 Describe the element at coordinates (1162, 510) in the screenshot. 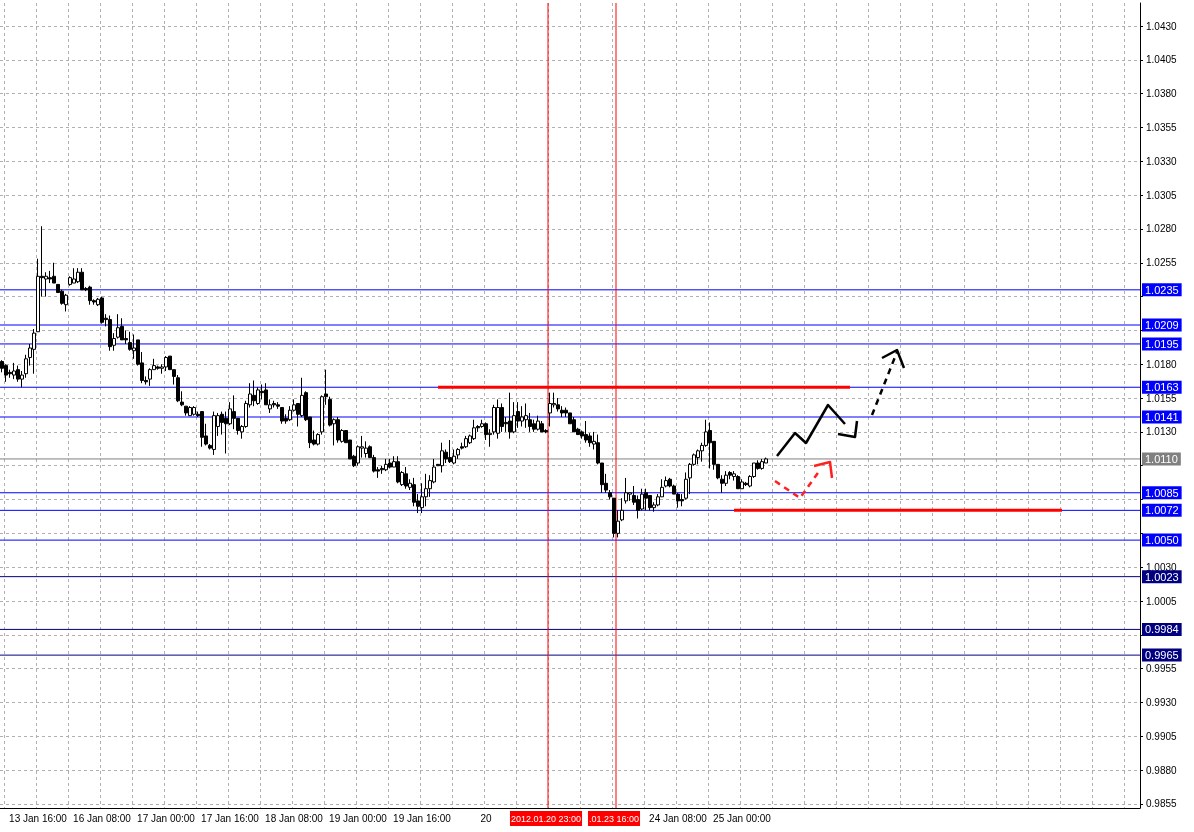

I see `ref-line-label: 1.0072` at that location.